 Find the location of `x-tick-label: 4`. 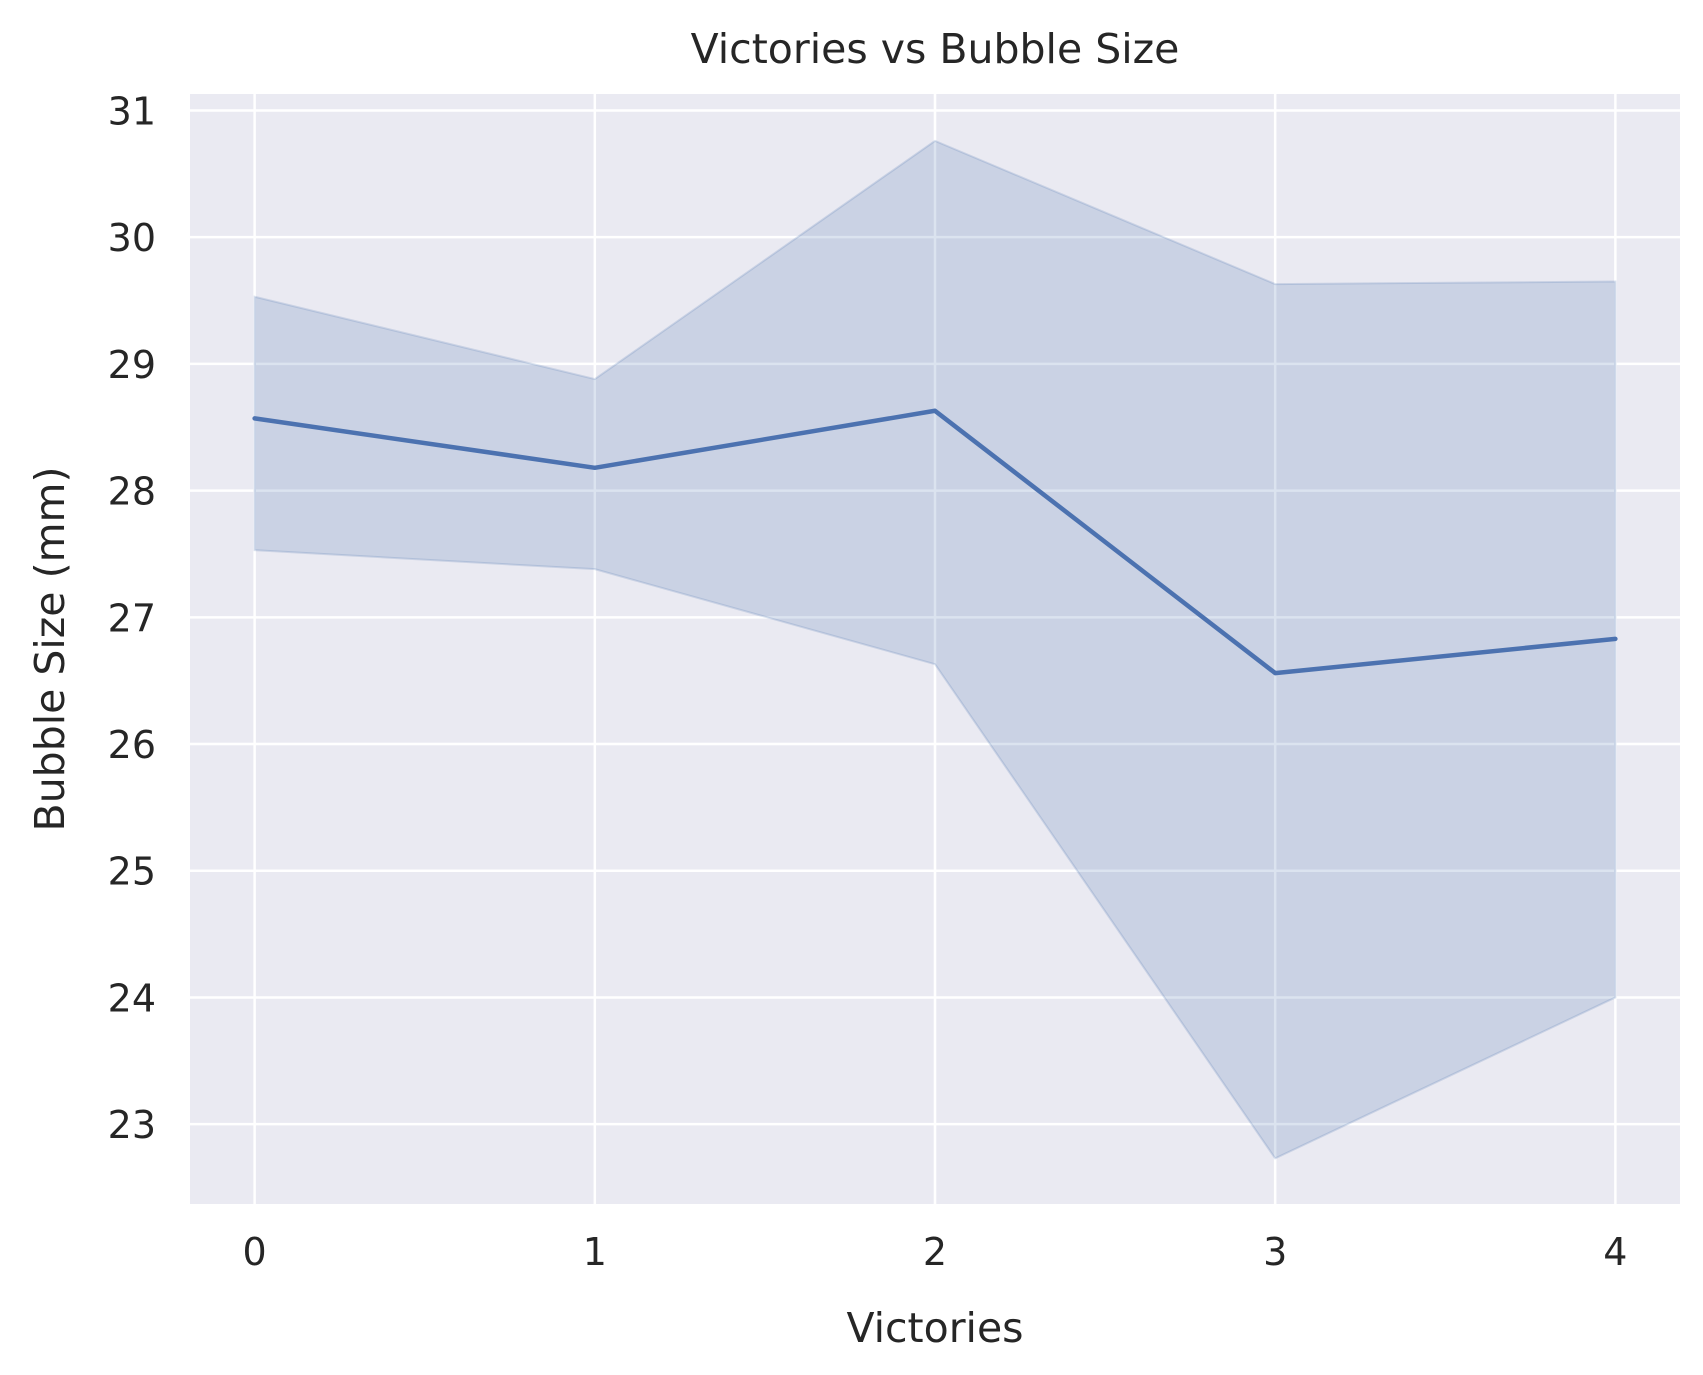

x-tick-label: 4 is located at coordinates (1615, 1252).